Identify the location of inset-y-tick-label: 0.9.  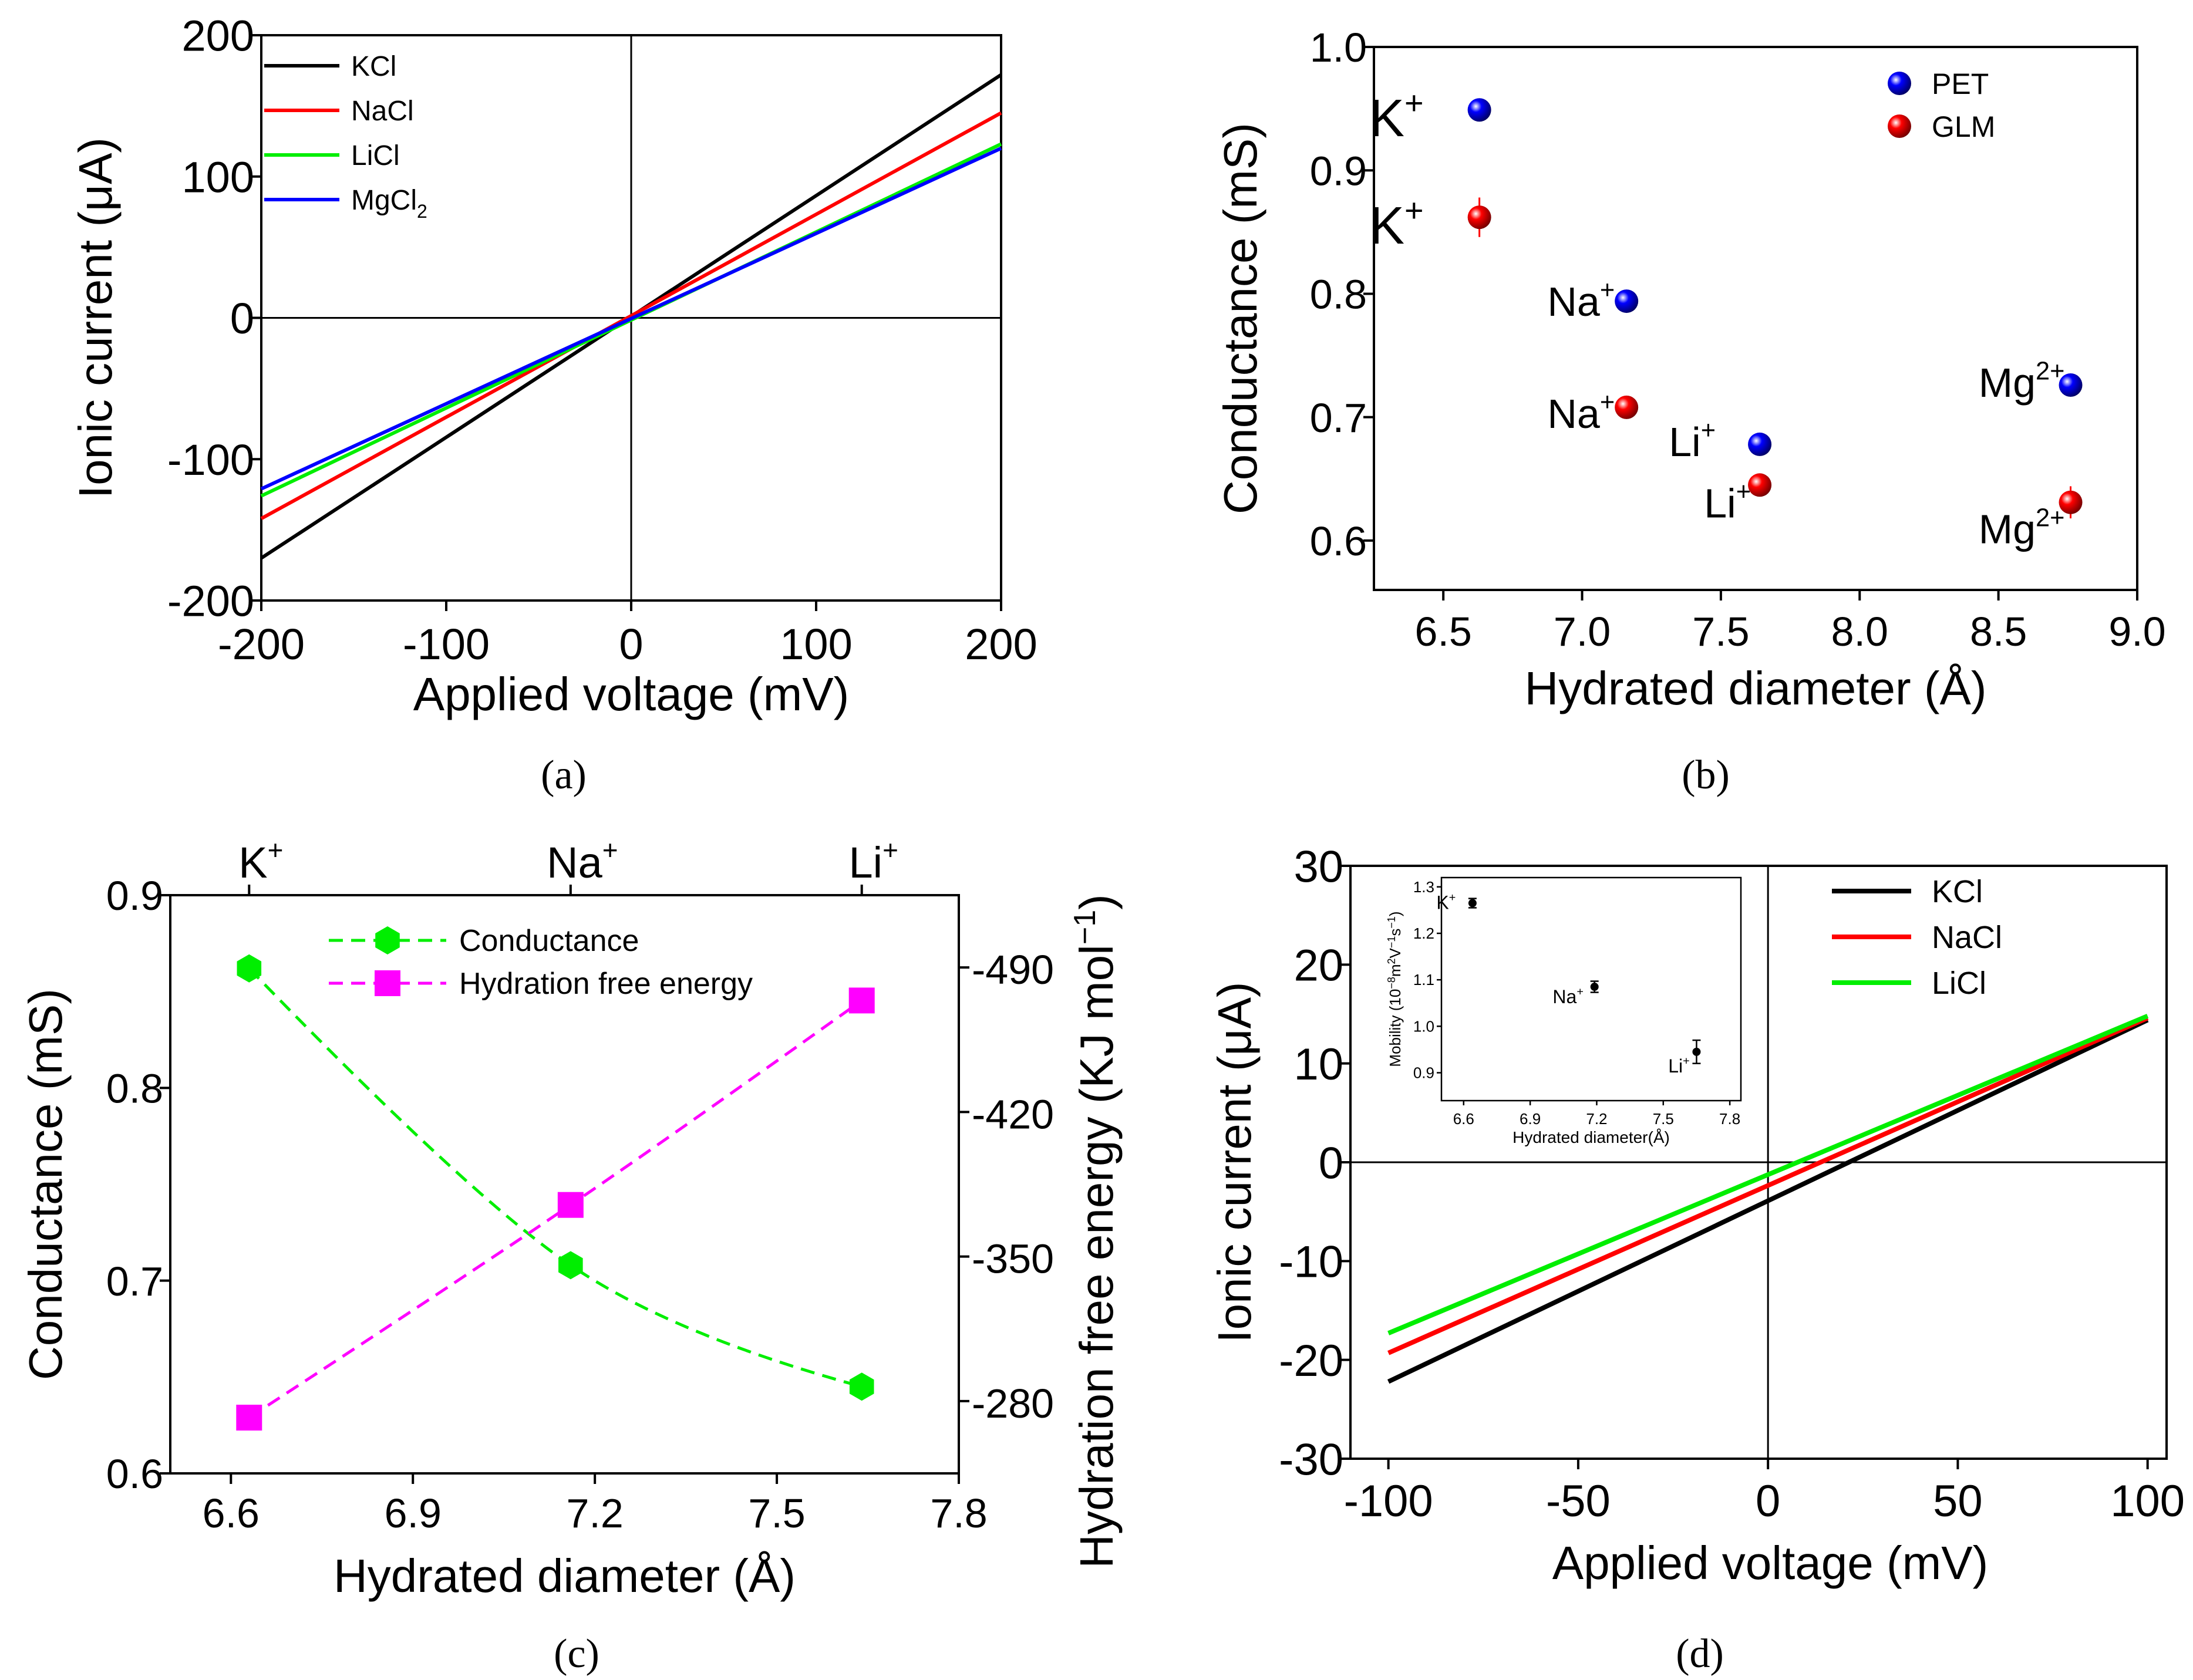
(1423, 1073).